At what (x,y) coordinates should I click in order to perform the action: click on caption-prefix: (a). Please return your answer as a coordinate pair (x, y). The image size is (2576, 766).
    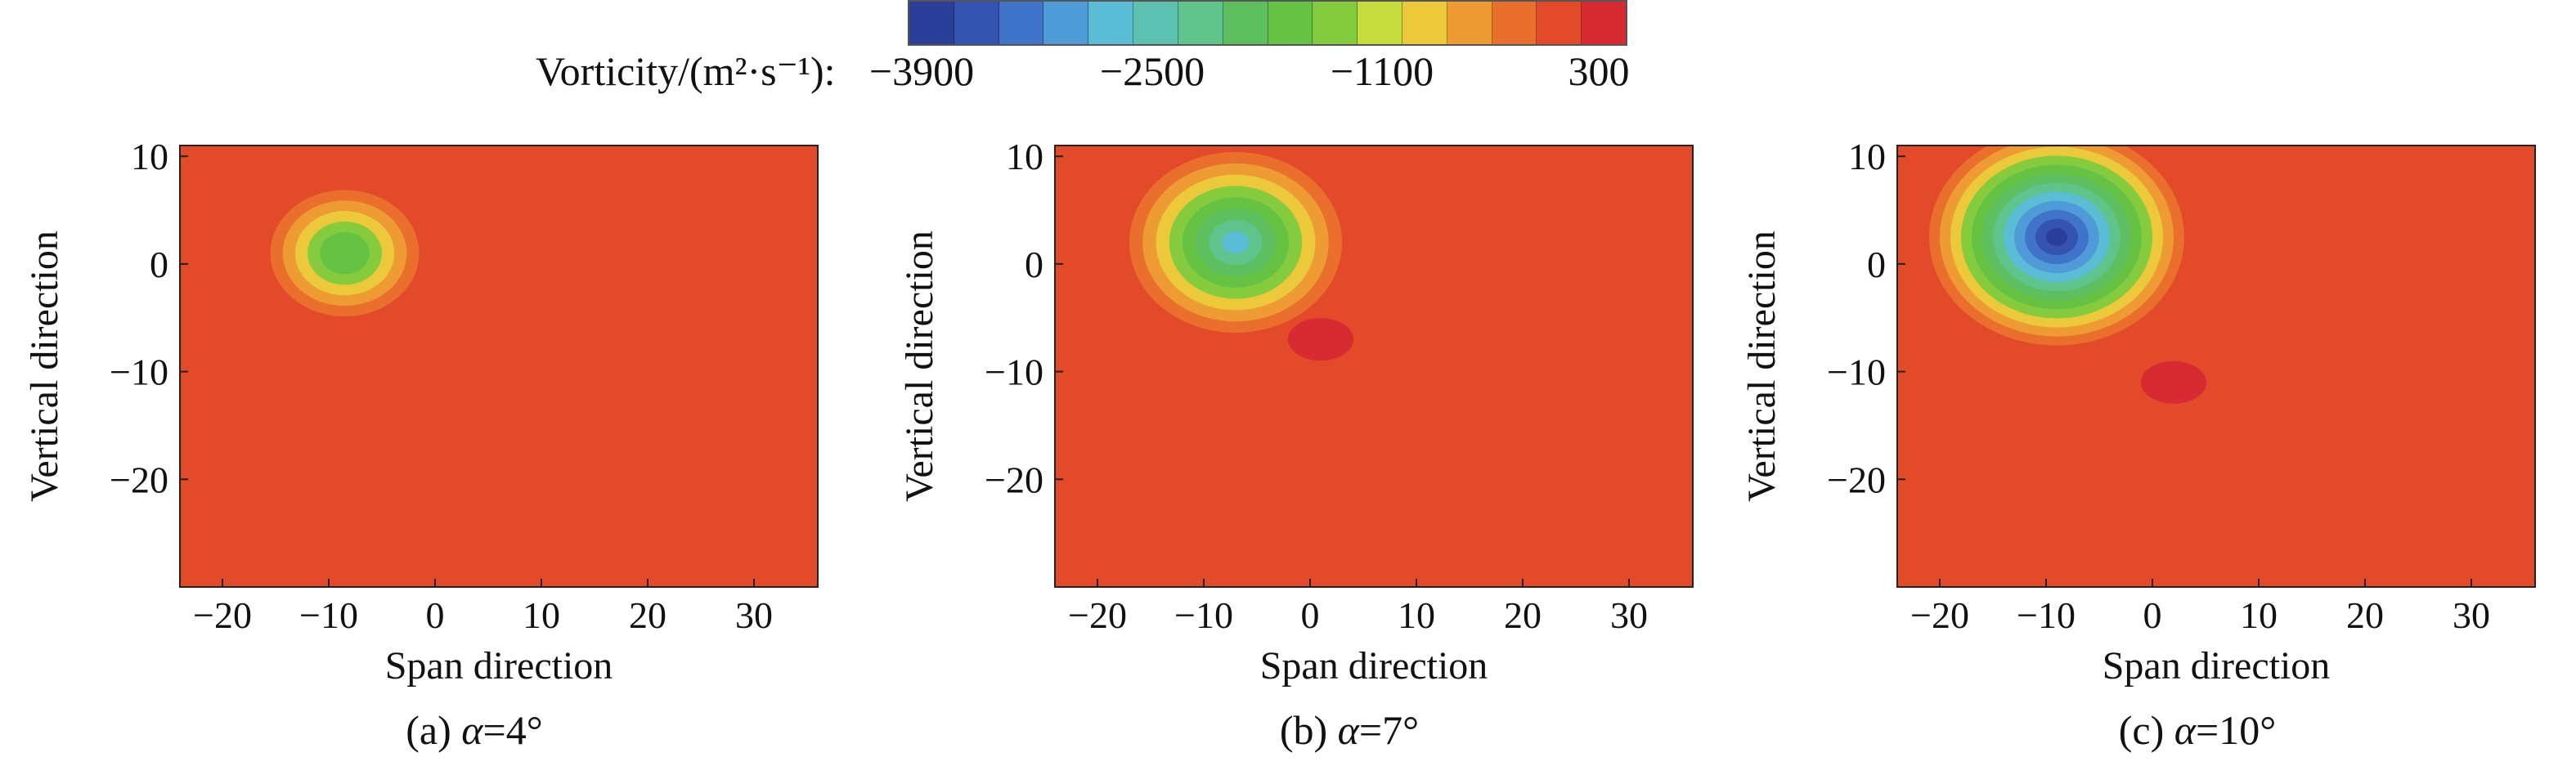
    Looking at the image, I should click on (434, 730).